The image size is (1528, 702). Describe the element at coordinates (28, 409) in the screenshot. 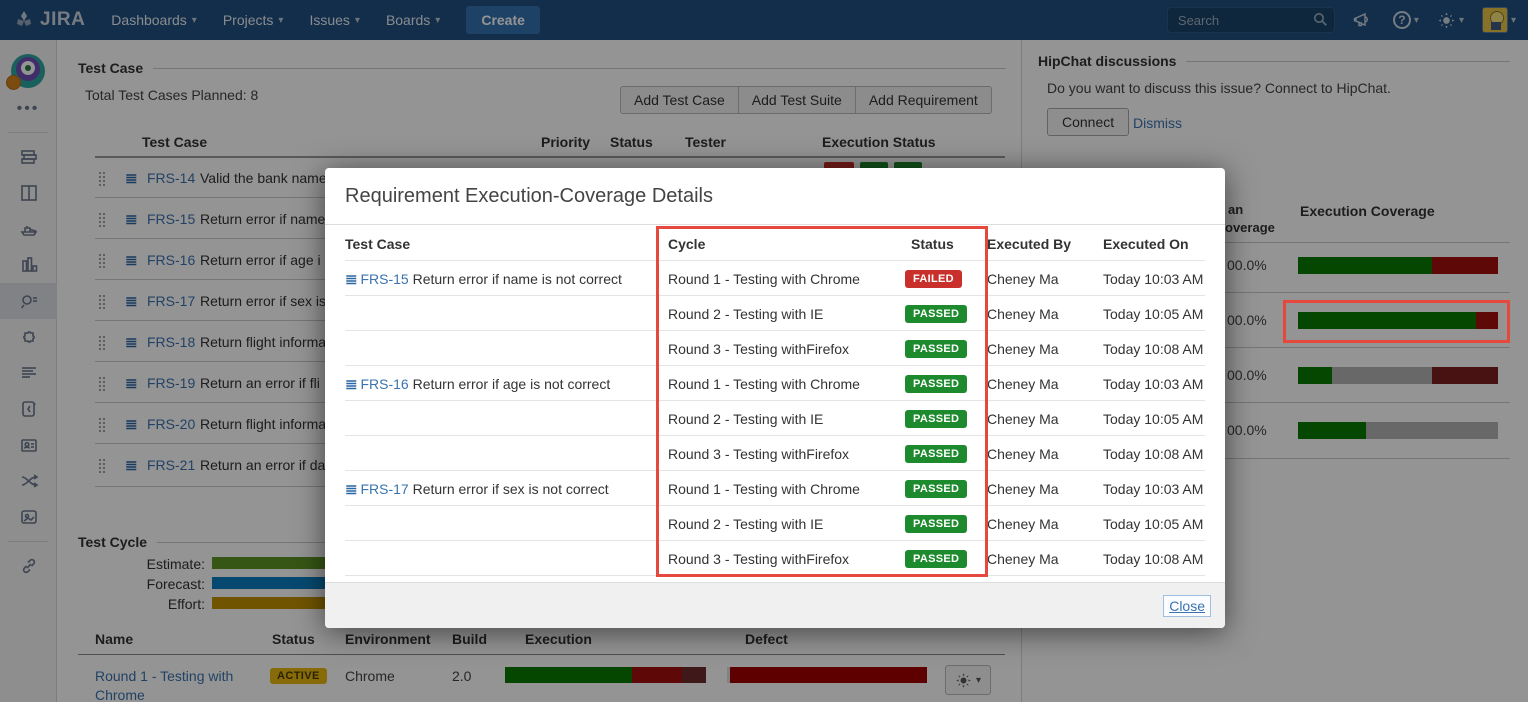

I see `sidebar-item-development` at that location.